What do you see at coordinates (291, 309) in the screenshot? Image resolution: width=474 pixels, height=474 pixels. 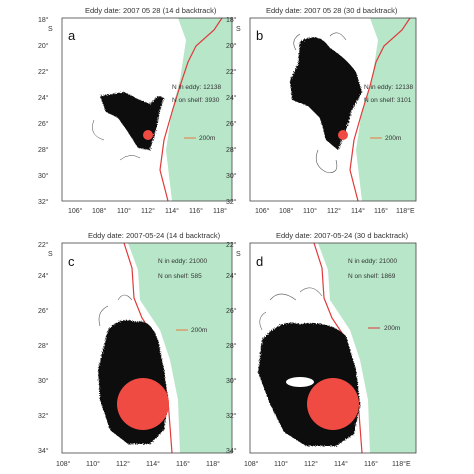 I see `panel-d-particle-trails` at bounding box center [291, 309].